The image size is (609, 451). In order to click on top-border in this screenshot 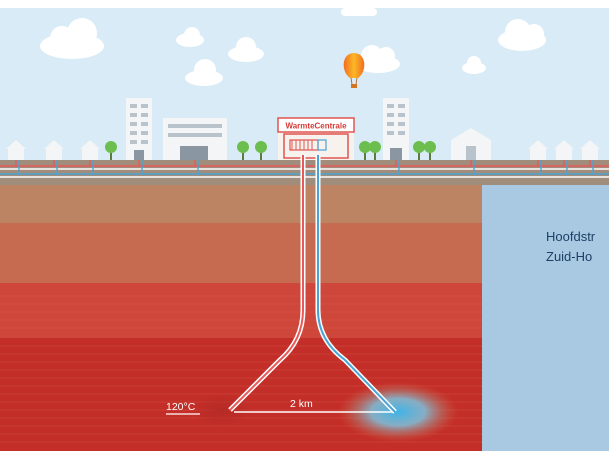, I will do `click(304, 4)`.